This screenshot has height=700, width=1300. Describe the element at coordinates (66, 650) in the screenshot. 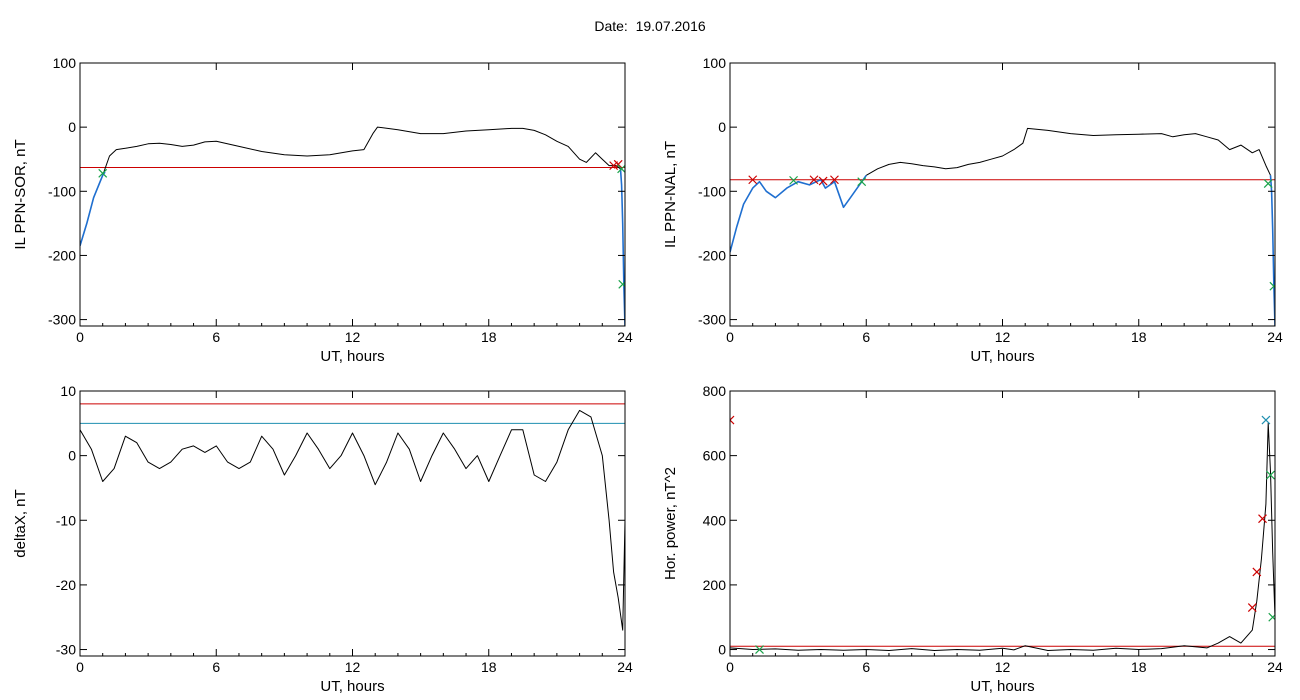

I see `y-tick-label-1: -30` at that location.